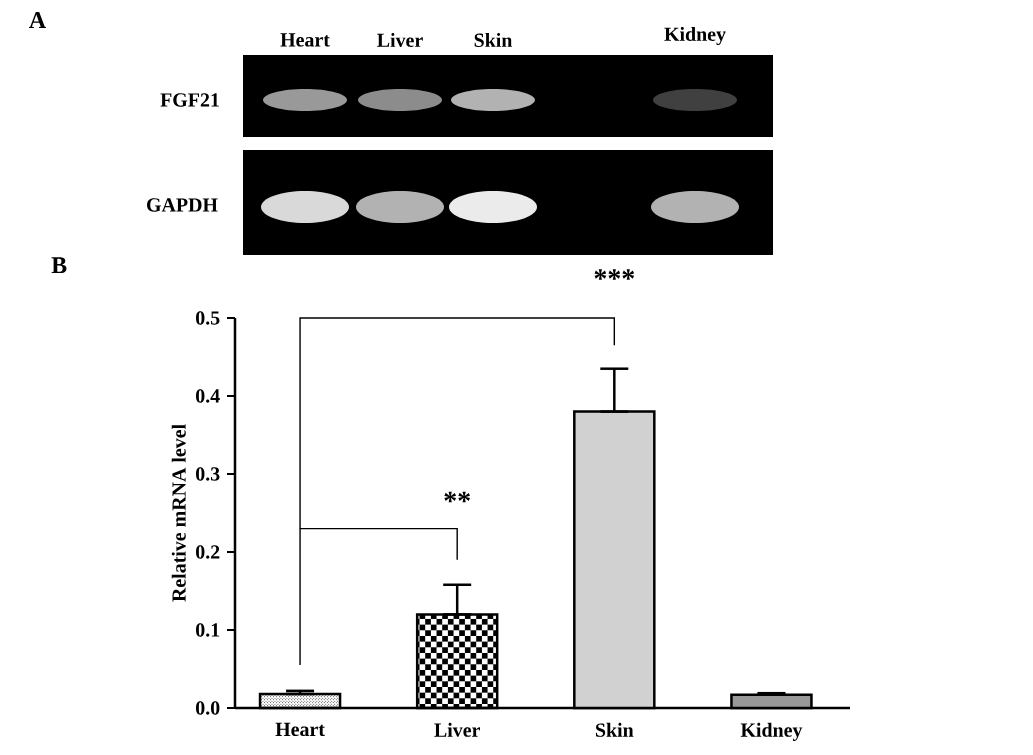  What do you see at coordinates (37, 20) in the screenshot?
I see `text: A` at bounding box center [37, 20].